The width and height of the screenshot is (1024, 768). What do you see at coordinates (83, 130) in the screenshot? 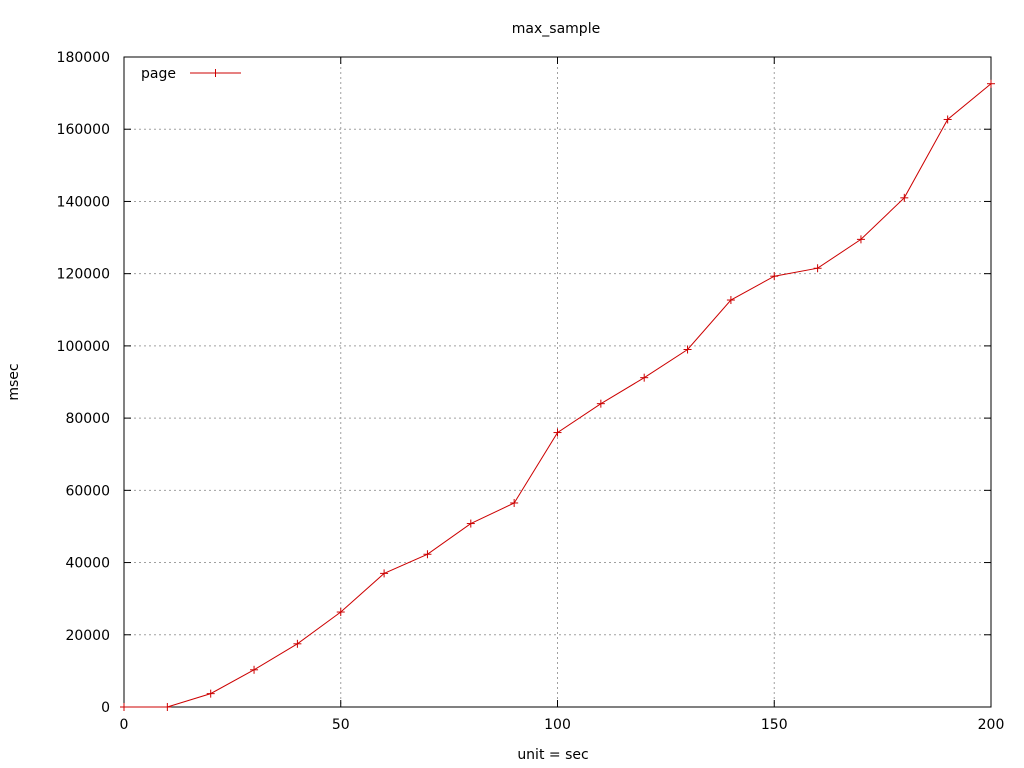
I see `y-tick-label: 160000` at bounding box center [83, 130].